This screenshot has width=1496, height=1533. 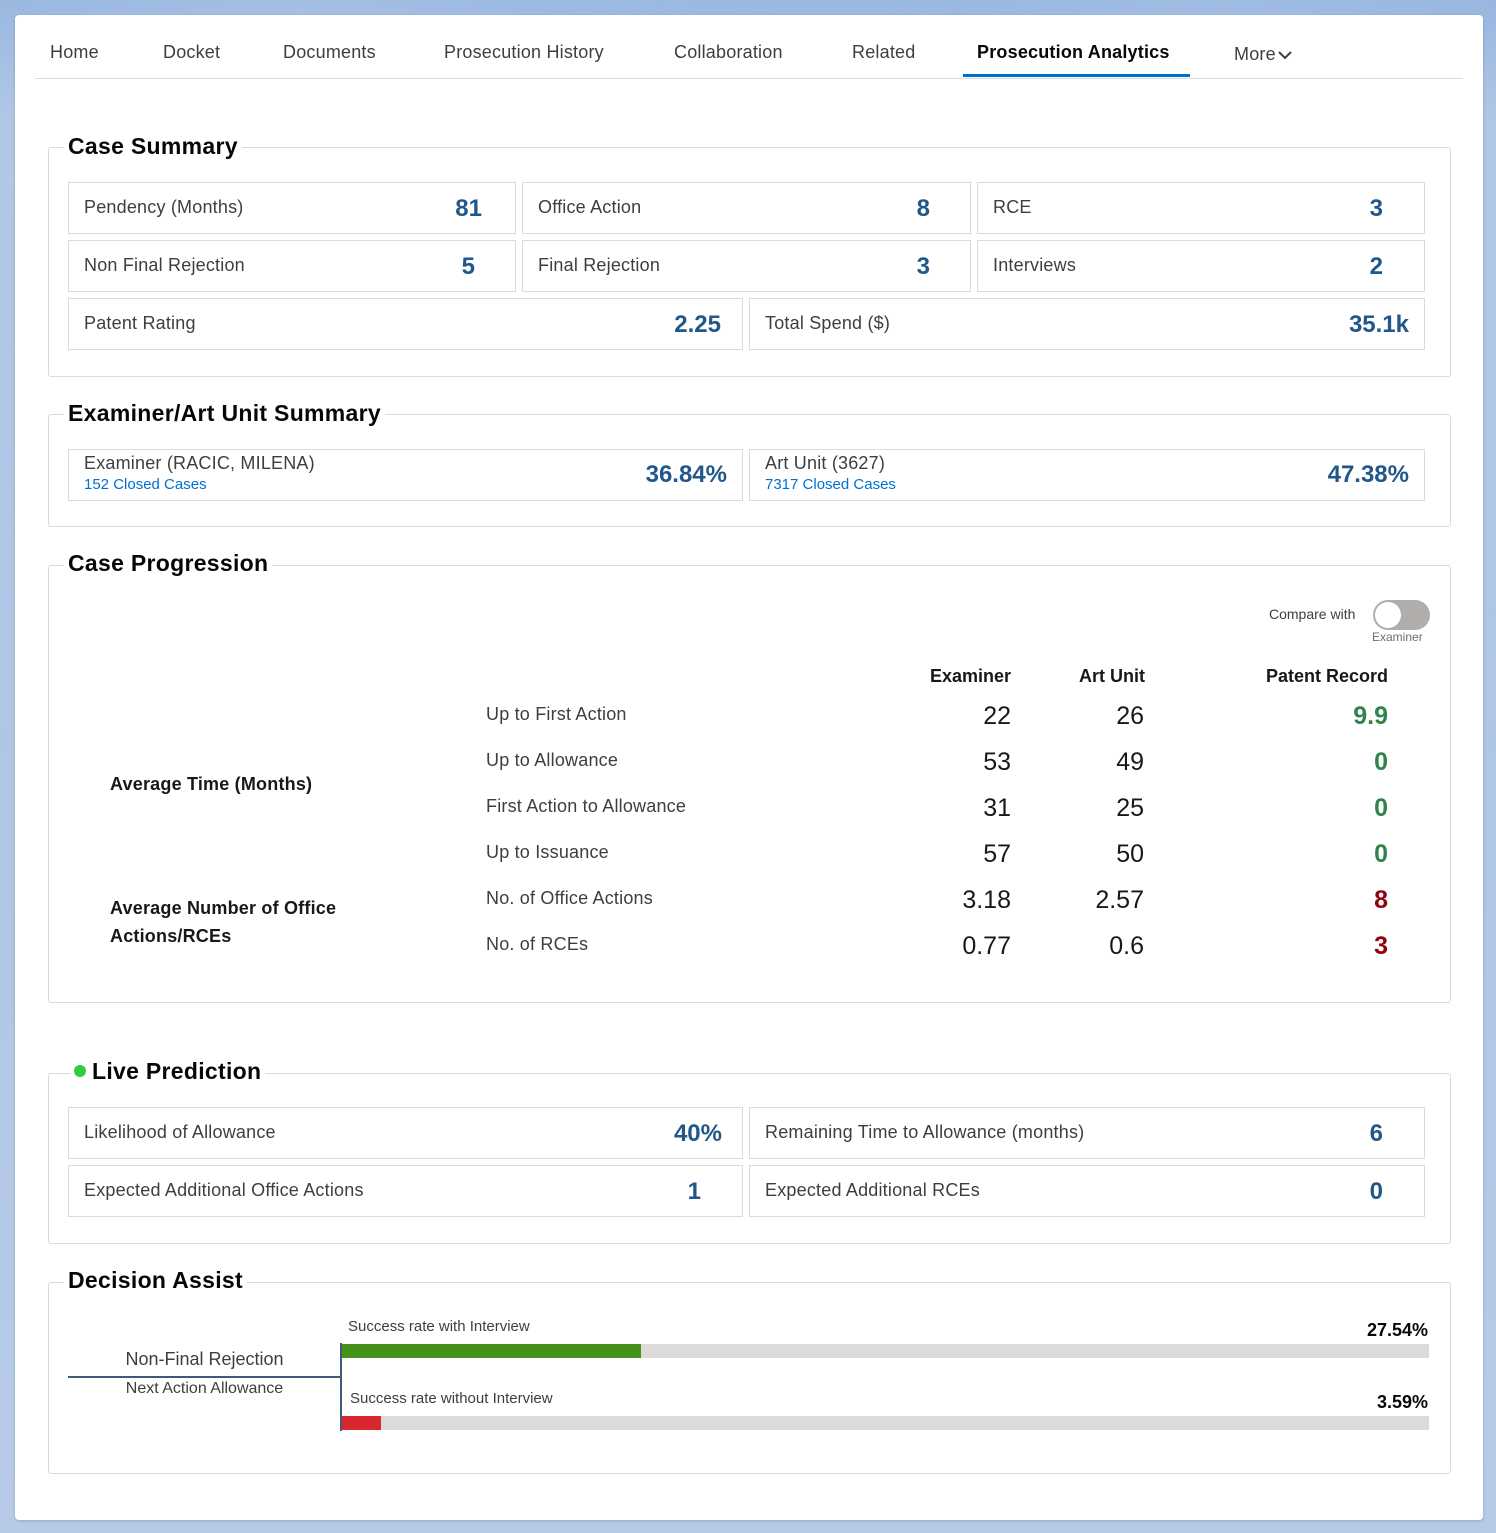 I want to click on stat-label: RCE, so click(x=1012, y=207).